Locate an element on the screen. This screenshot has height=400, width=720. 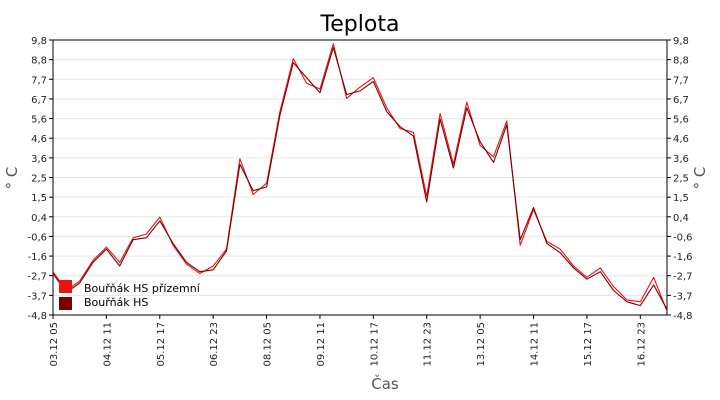
x-tick-label: 13.12 05 is located at coordinates (481, 344).